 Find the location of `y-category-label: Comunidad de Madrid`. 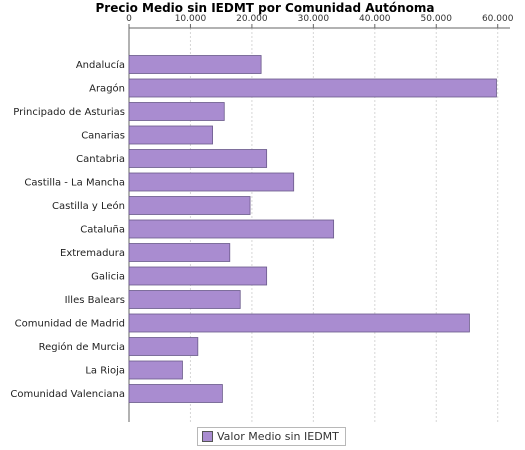

y-category-label: Comunidad de Madrid is located at coordinates (70, 324).